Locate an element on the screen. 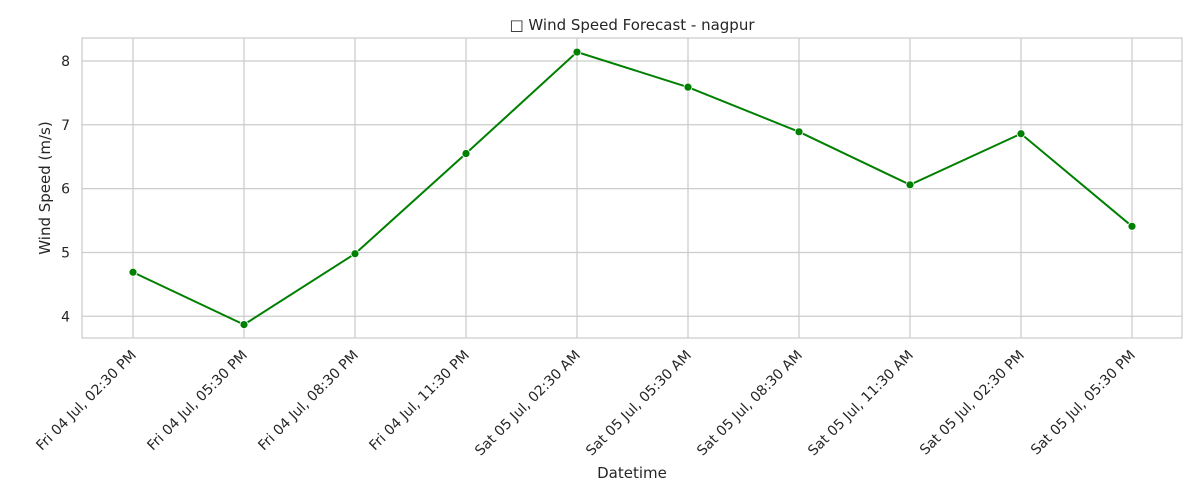 The image size is (1200, 500). y-tick-label: 4 is located at coordinates (65, 317).